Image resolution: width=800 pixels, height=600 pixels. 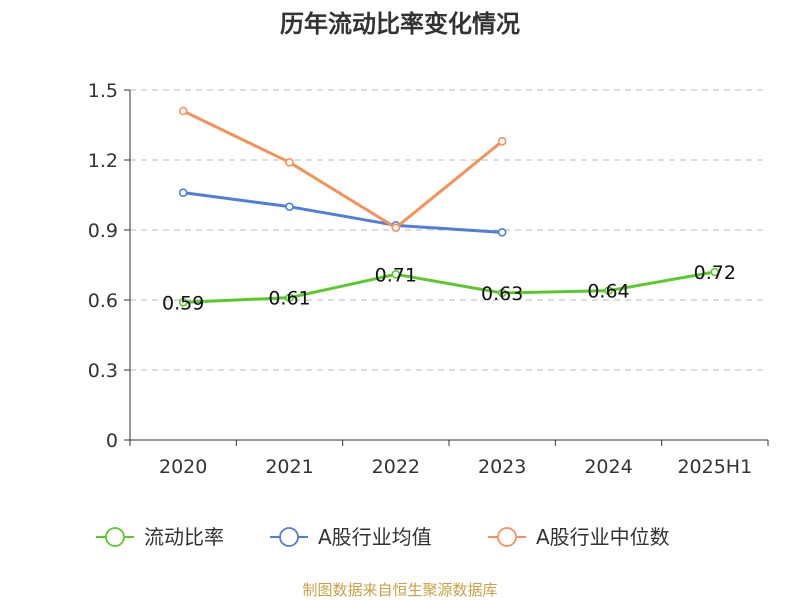 What do you see at coordinates (603, 537) in the screenshot?
I see `legend-label: A股行业中位数` at bounding box center [603, 537].